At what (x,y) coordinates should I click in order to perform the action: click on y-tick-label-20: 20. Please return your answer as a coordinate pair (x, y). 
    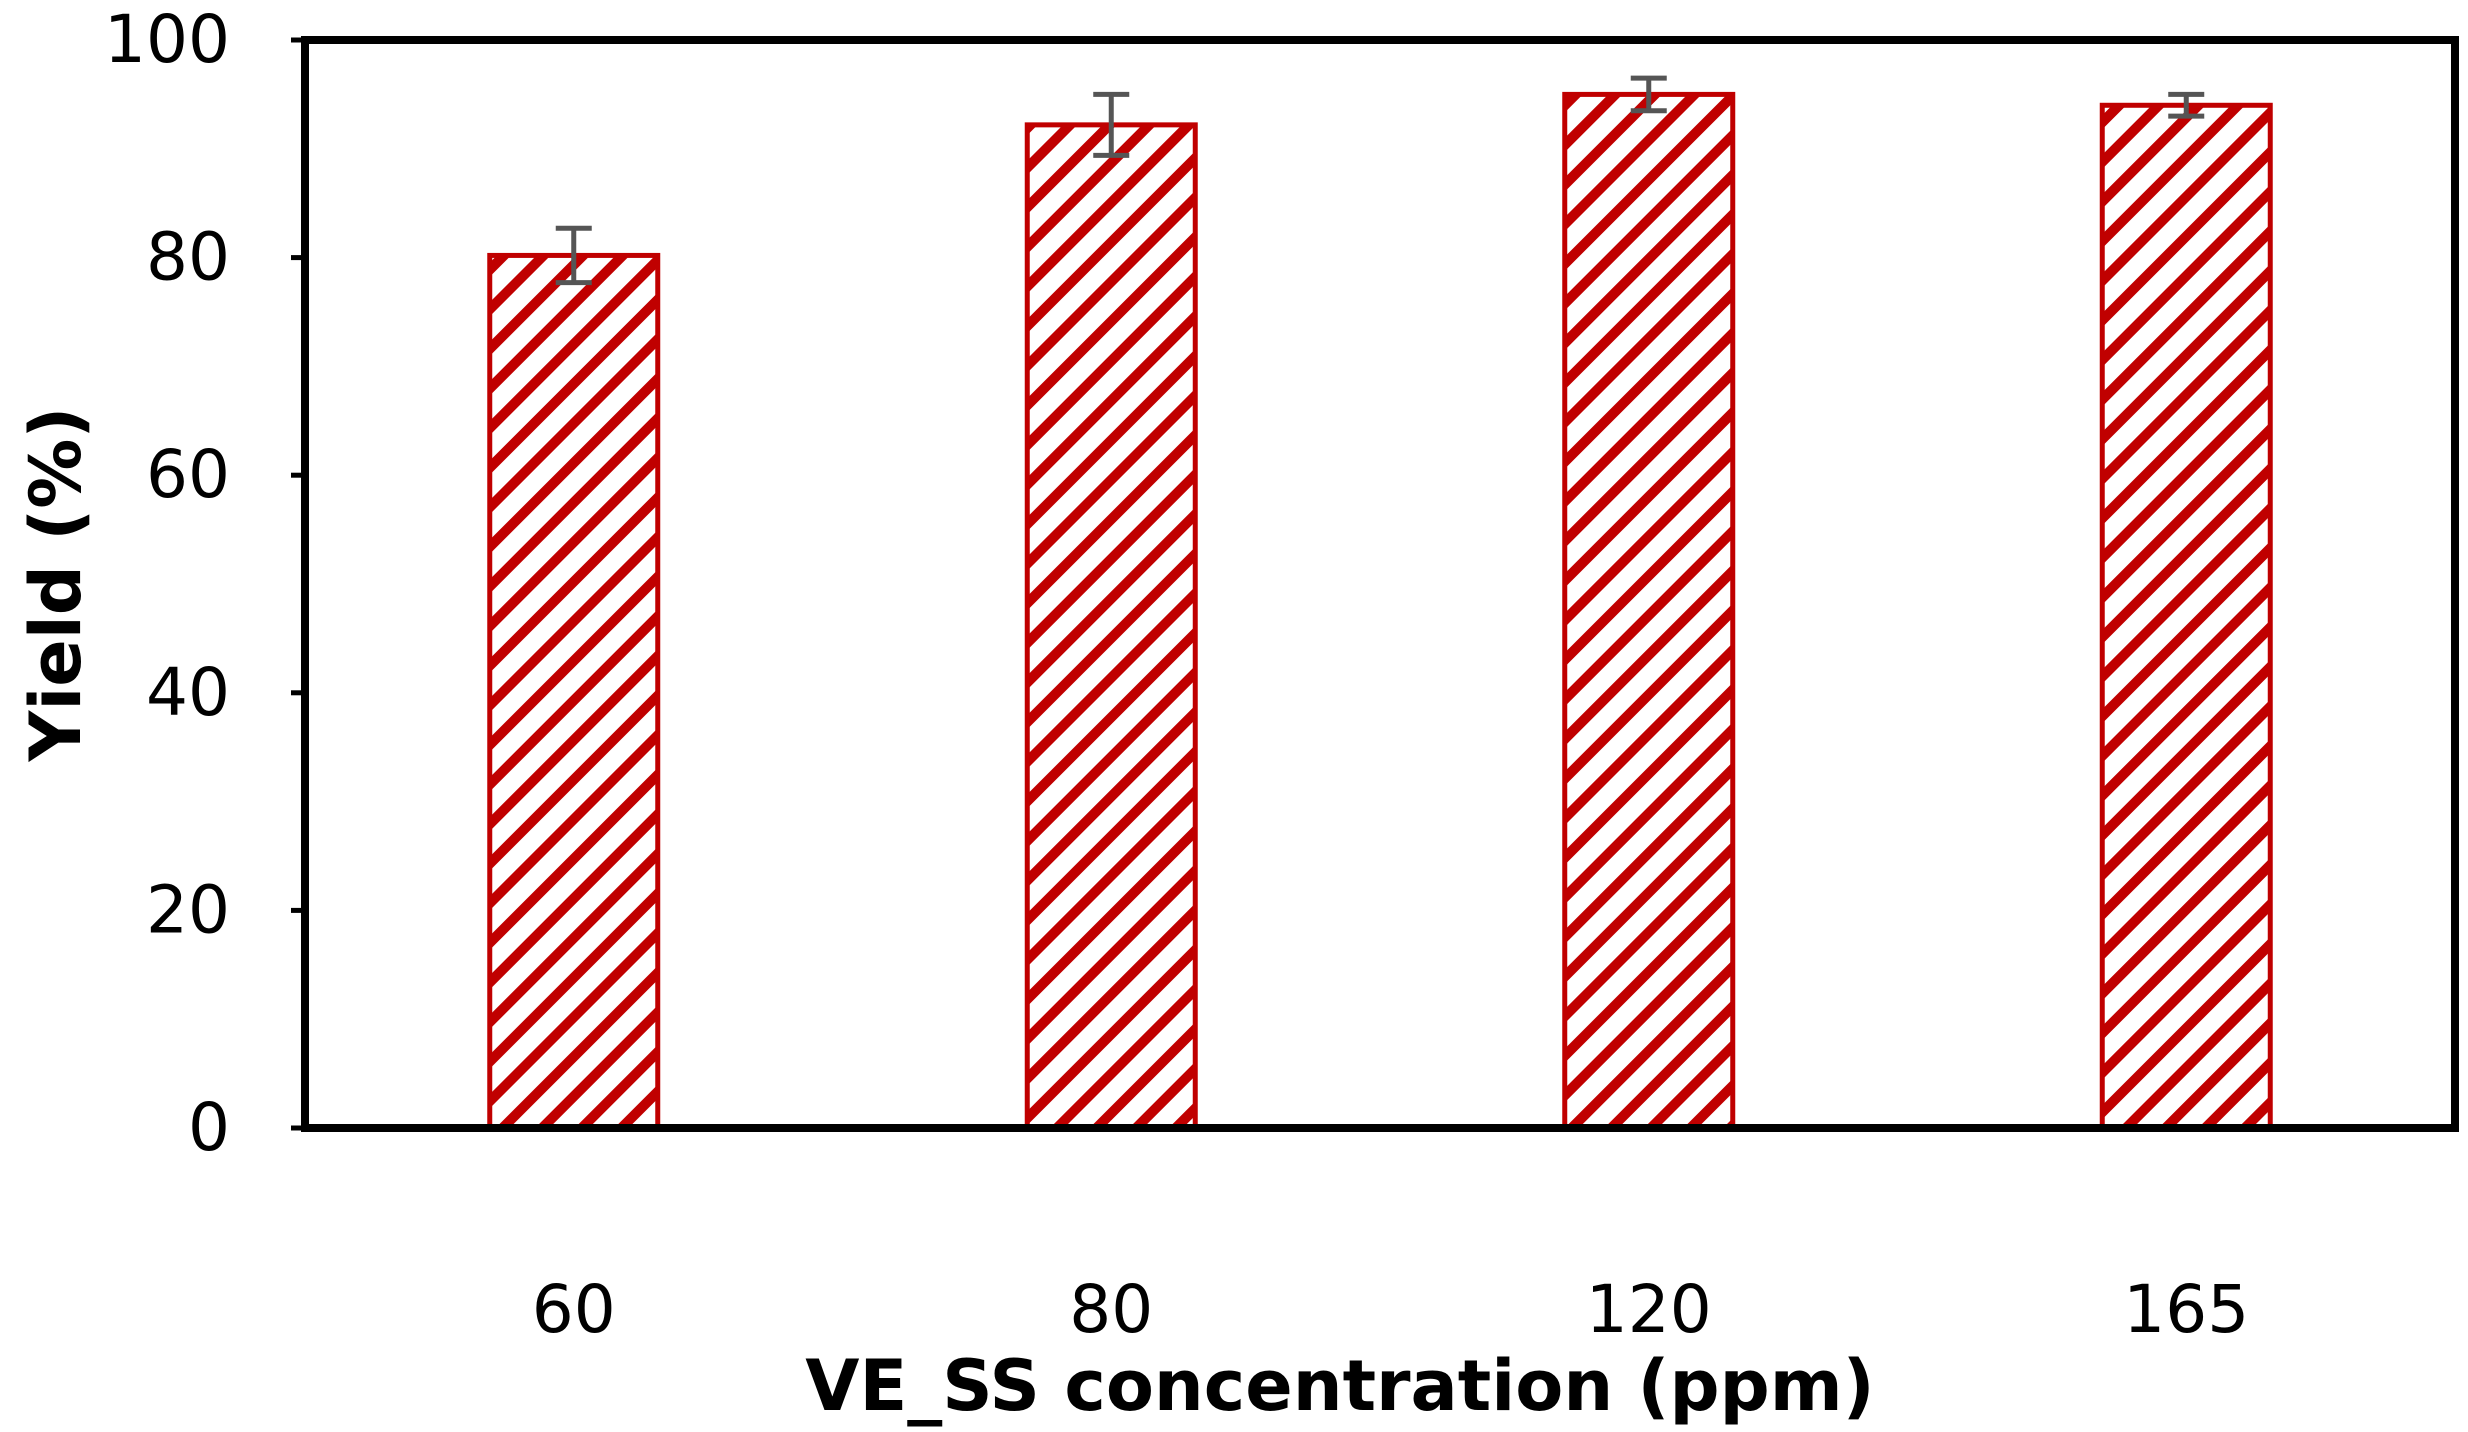
    Looking at the image, I should click on (188, 909).